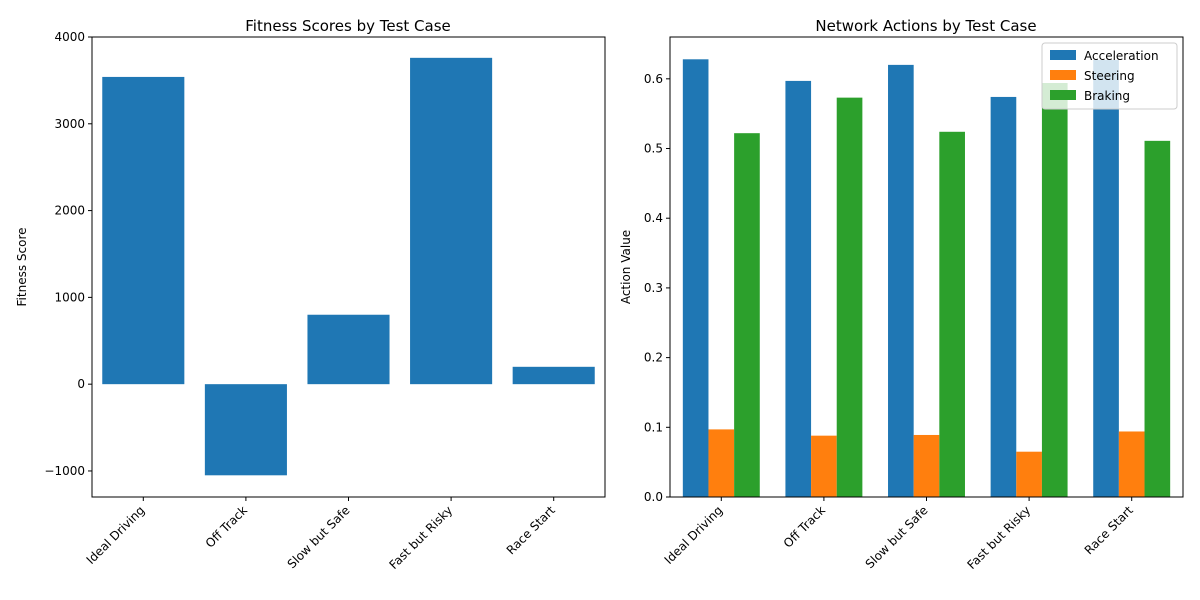  What do you see at coordinates (69, 37) in the screenshot?
I see `y-tick-label: 4000` at bounding box center [69, 37].